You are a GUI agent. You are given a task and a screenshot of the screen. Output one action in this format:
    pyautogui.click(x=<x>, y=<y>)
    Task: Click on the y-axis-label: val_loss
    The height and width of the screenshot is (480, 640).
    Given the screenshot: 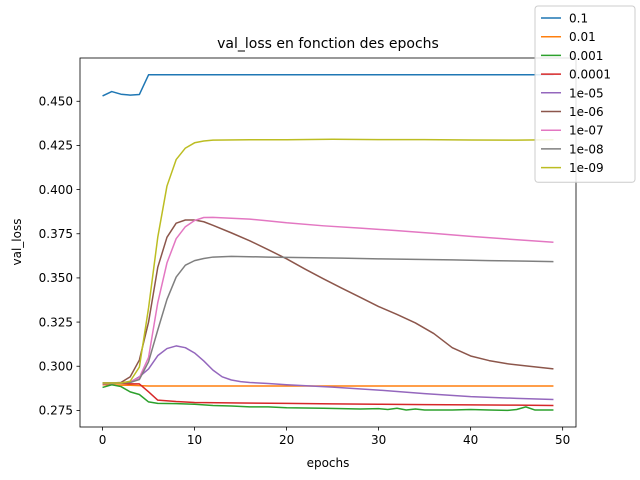 What is the action you would take?
    pyautogui.click(x=17, y=242)
    